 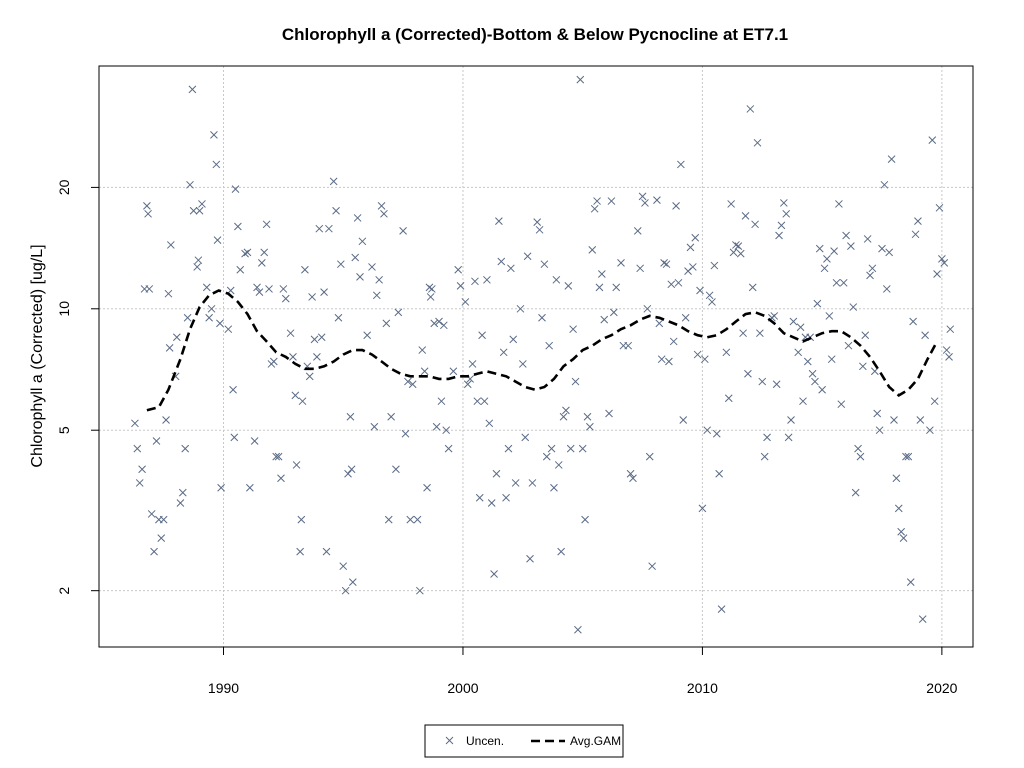 What do you see at coordinates (462, 688) in the screenshot?
I see `x-tick-label: 2000` at bounding box center [462, 688].